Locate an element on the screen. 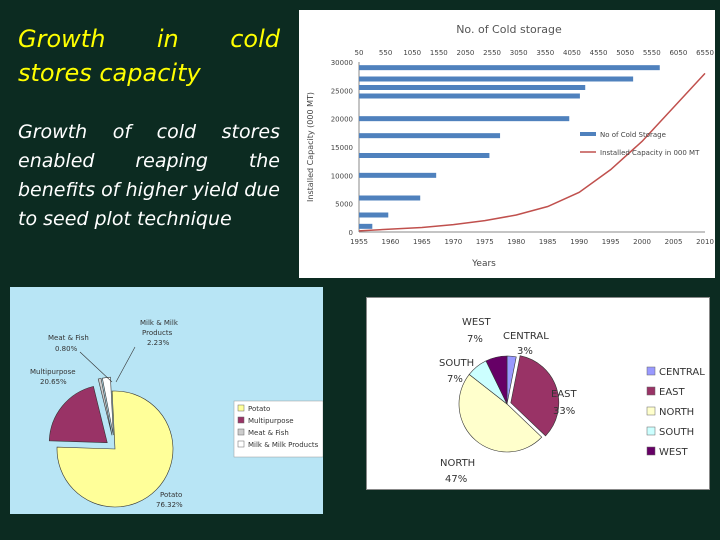 The image size is (720, 540). x-tick-label: 1965 is located at coordinates (422, 242).